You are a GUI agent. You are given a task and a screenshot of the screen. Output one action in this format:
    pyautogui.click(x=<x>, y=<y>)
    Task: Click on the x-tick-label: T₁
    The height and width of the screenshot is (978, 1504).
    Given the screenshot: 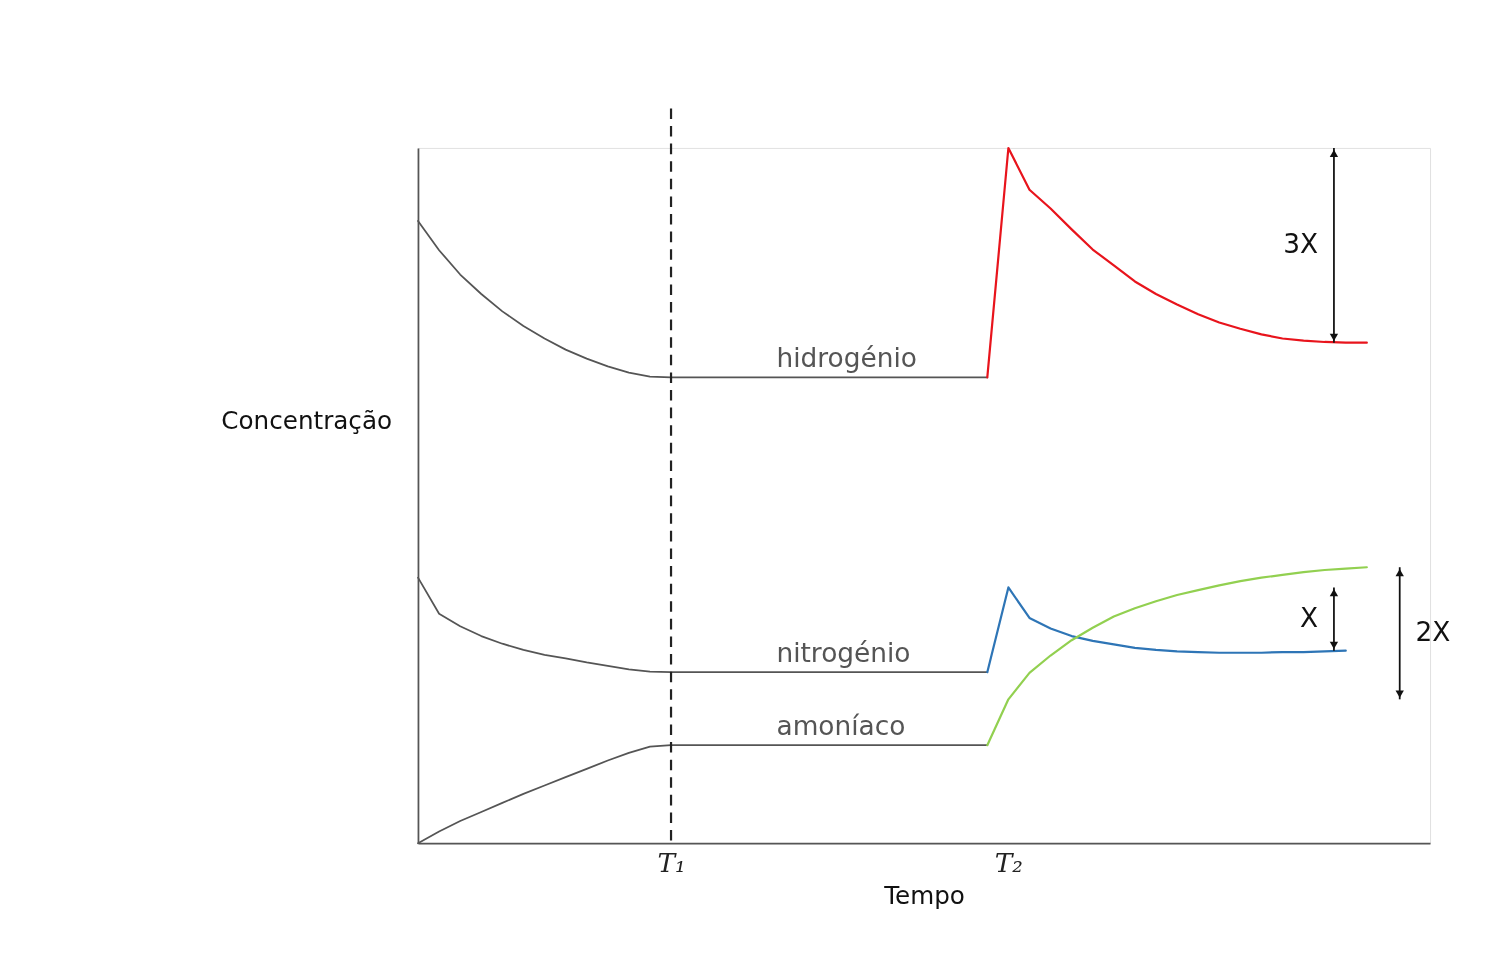 What is the action you would take?
    pyautogui.click(x=671, y=862)
    